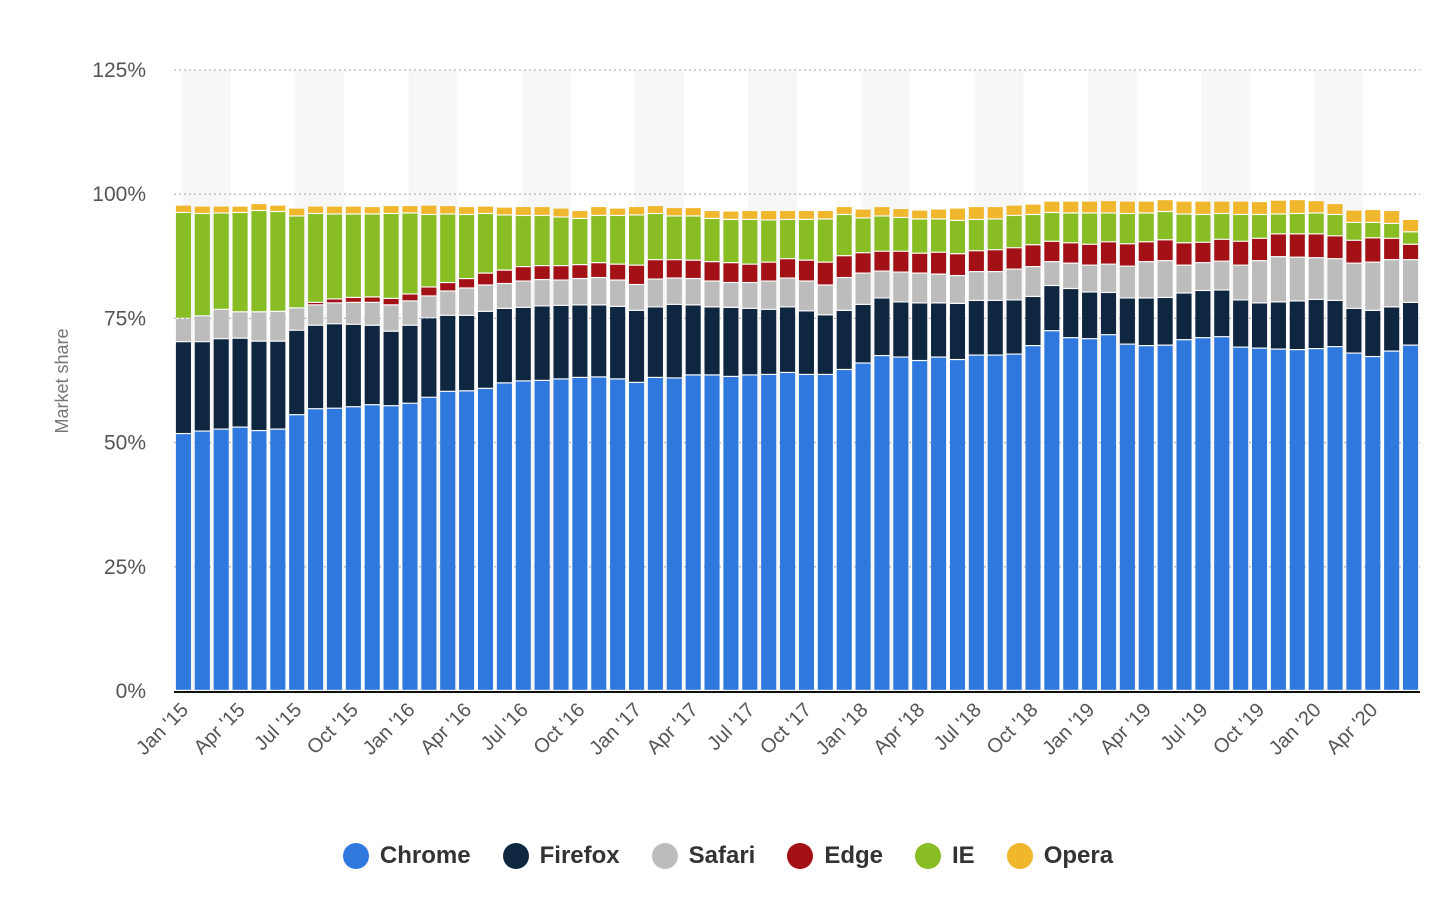  Describe the element at coordinates (561, 856) in the screenshot. I see `legend-item-firefox: Firefox` at that location.